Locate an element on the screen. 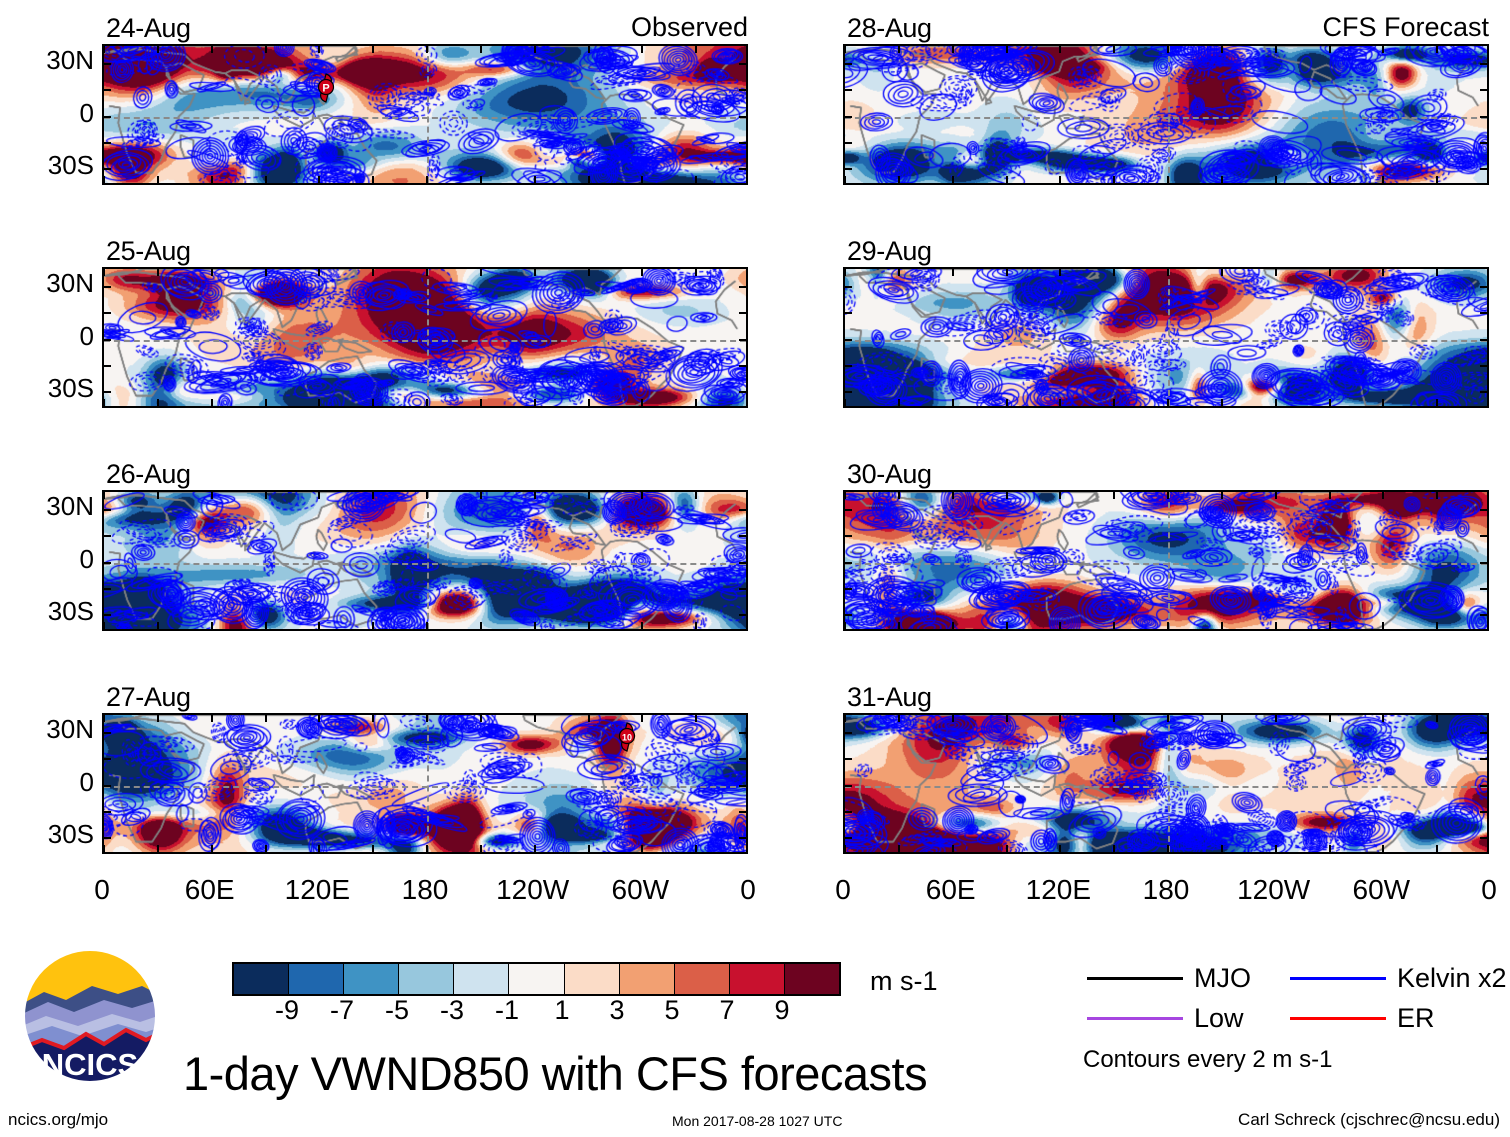 The height and width of the screenshot is (1137, 1510). legend-line-swatch is located at coordinates (1135, 978).